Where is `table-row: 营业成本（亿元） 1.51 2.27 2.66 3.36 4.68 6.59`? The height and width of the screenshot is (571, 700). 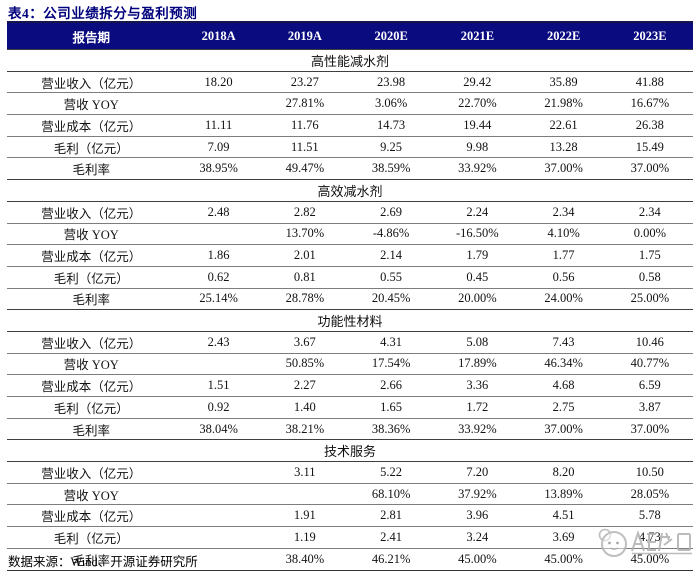 table-row: 营业成本（亿元） 1.51 2.27 2.66 3.36 4.68 6.59 is located at coordinates (350, 385).